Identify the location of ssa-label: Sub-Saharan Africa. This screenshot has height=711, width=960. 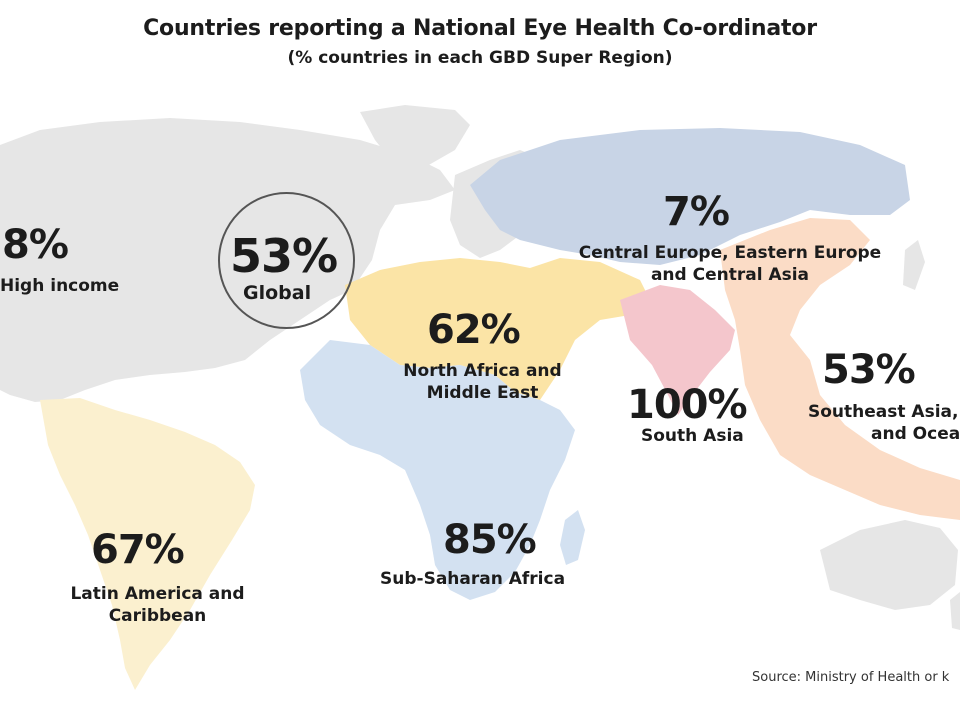
(473, 579).